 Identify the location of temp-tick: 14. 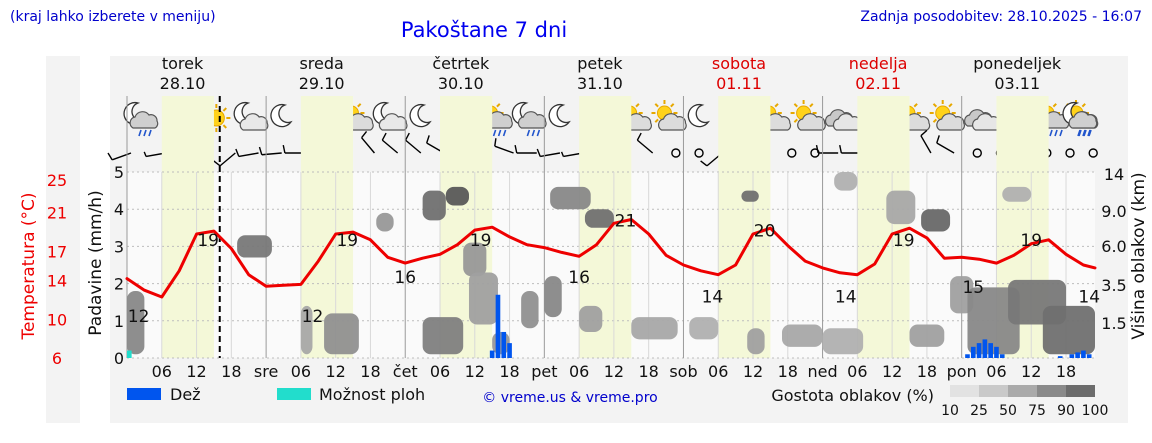
(57, 281).